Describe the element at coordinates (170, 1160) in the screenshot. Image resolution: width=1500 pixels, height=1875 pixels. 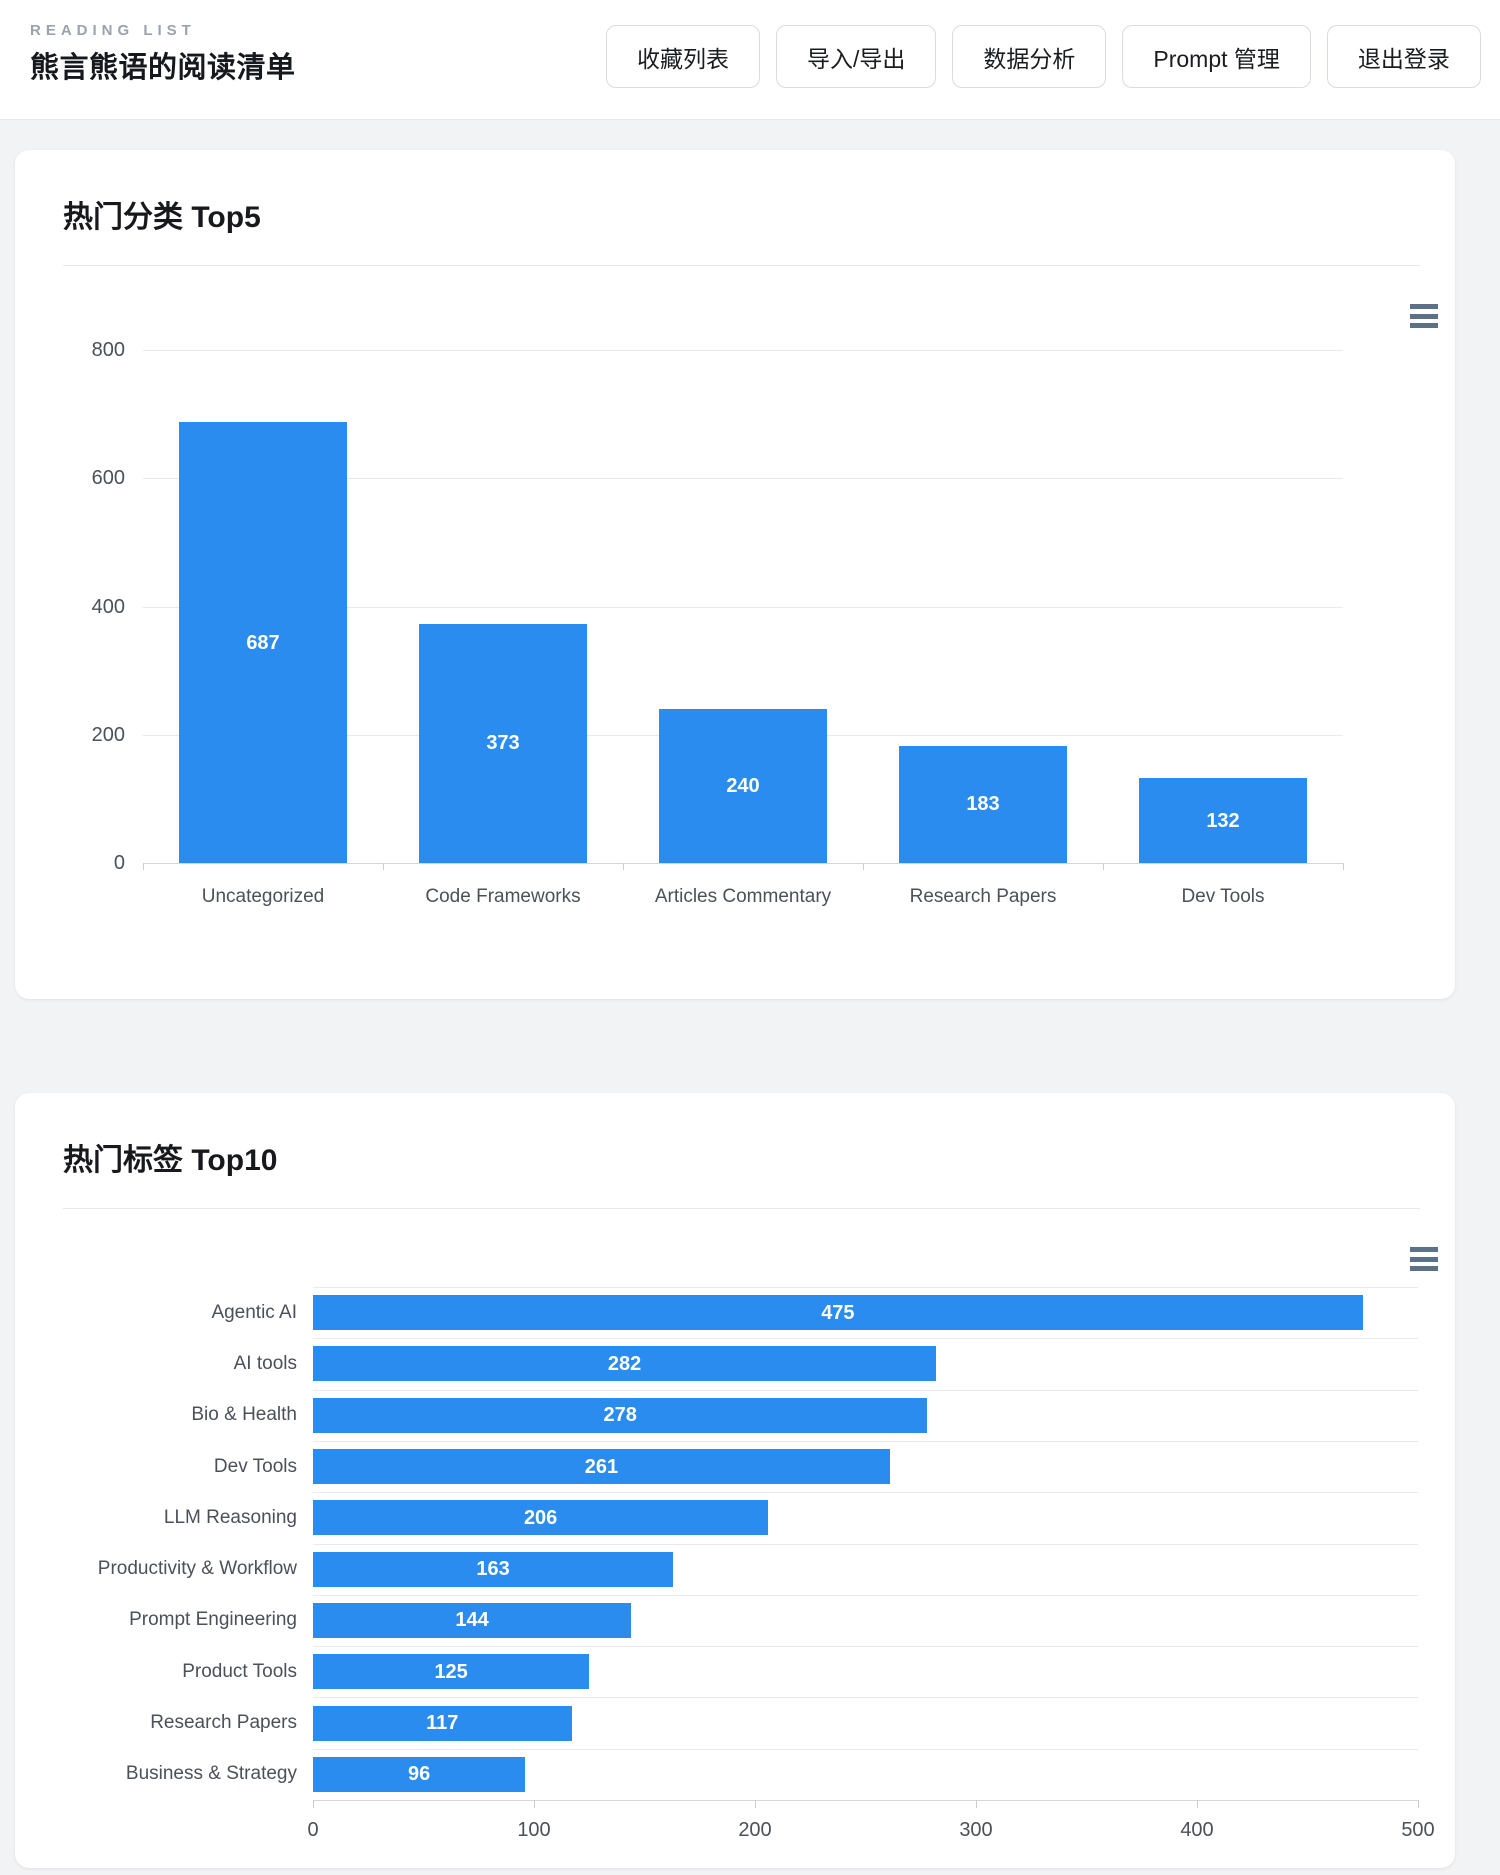
I see `card-title-tags: 热门标签 Top10` at that location.